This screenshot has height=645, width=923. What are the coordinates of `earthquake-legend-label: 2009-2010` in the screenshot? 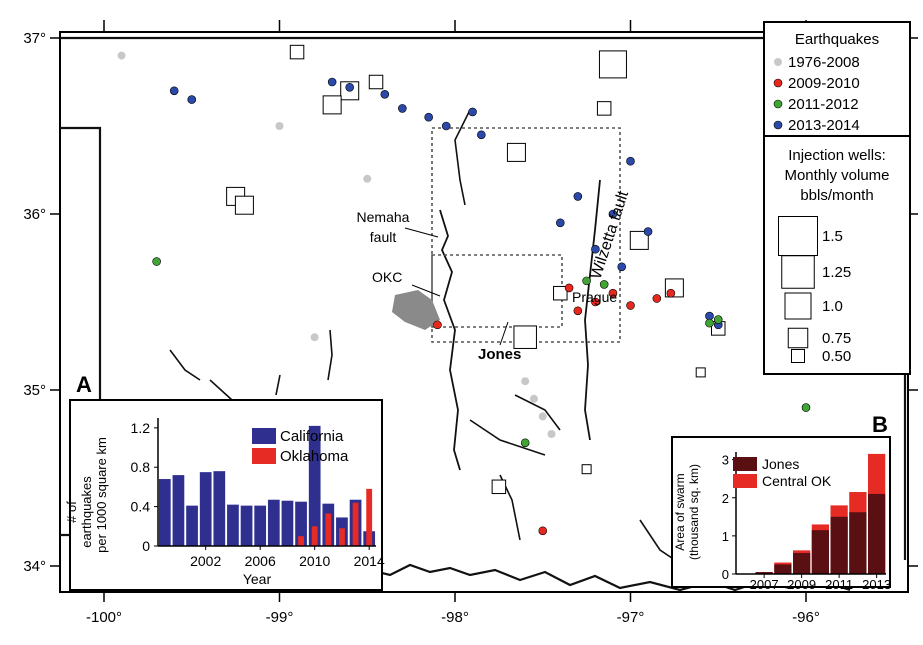 It's located at (824, 83).